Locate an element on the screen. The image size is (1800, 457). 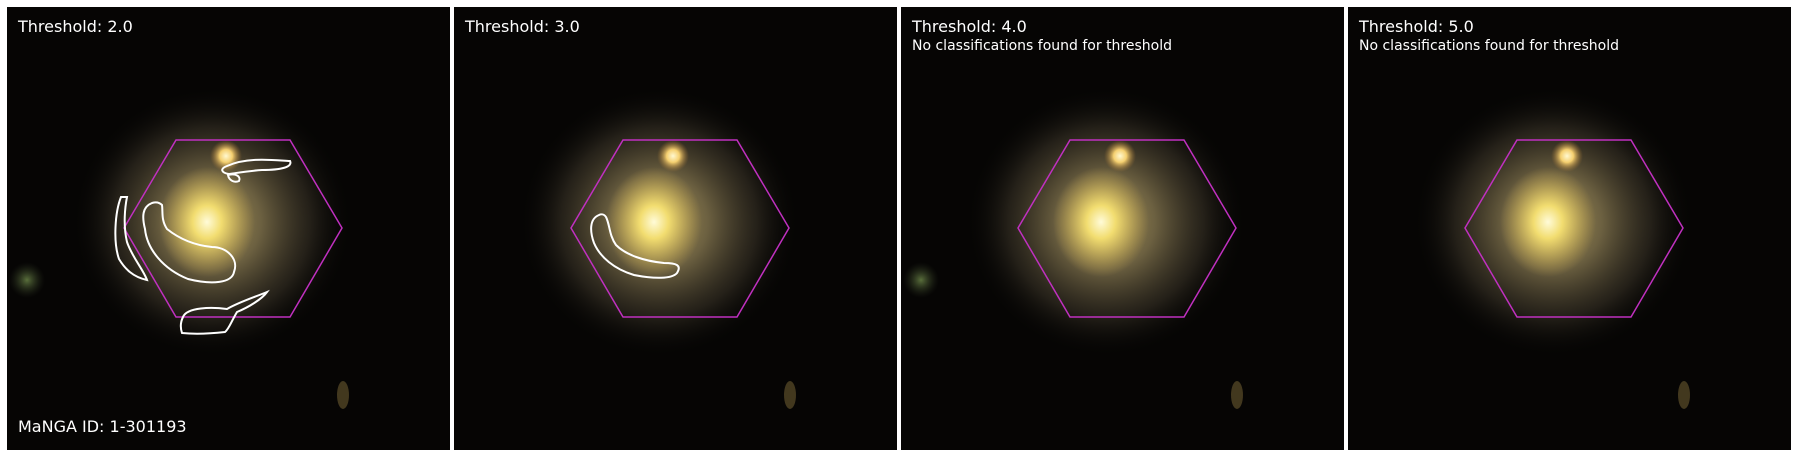
threshold-label: Threshold: 4.0 is located at coordinates (969, 26).